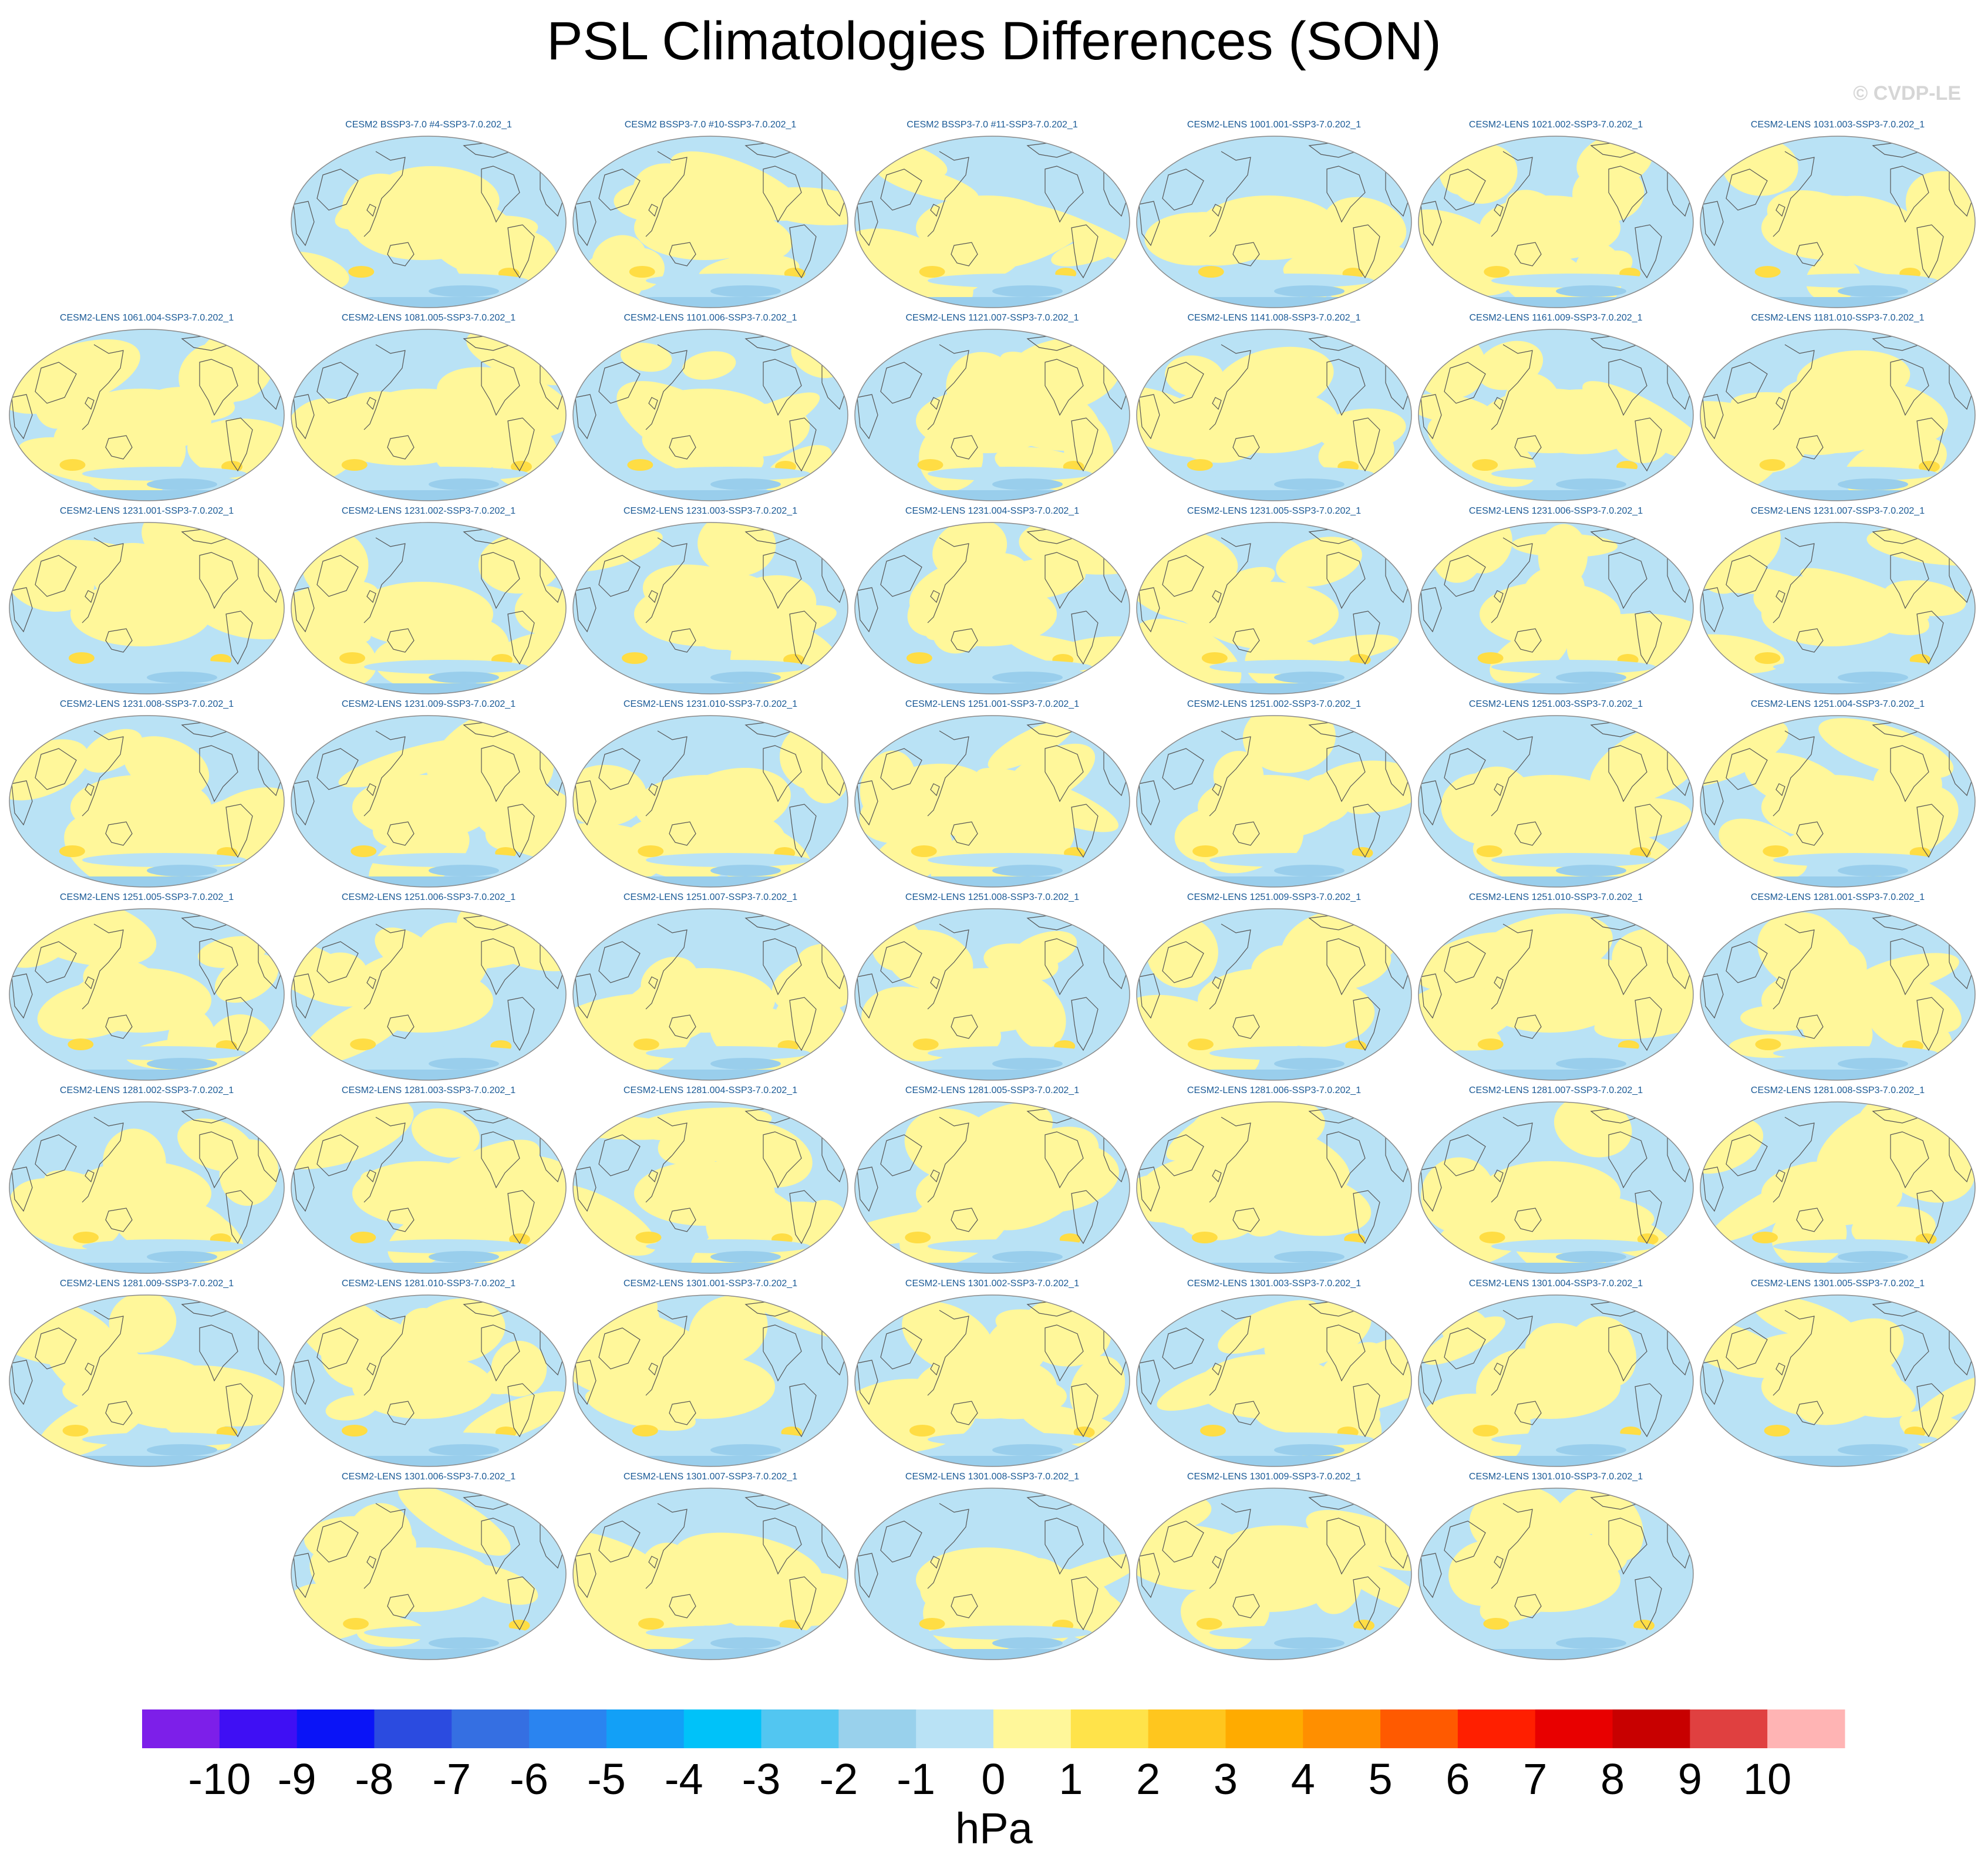 The image size is (1988, 1858). What do you see at coordinates (1556, 1568) in the screenshot?
I see `map-panel: CESM2-LENS 1301.010-SSP3-7.0.202_1` at bounding box center [1556, 1568].